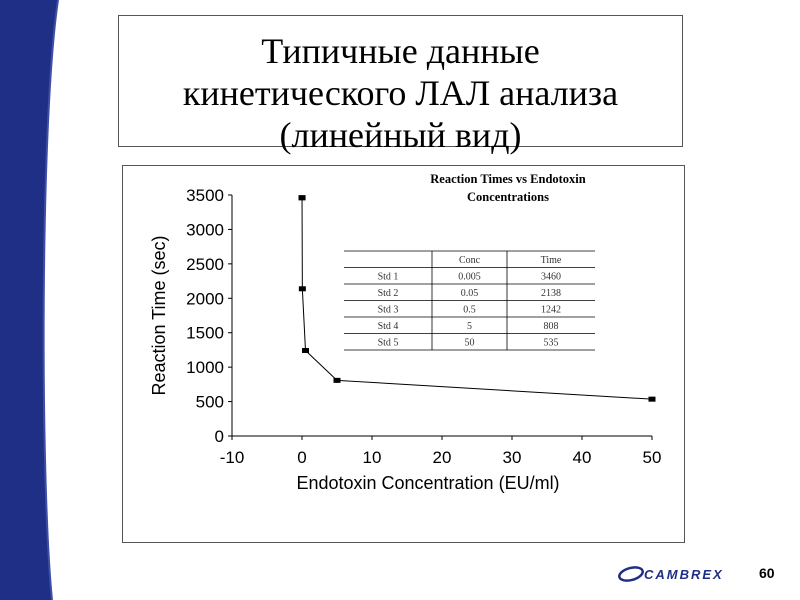 This screenshot has width=800, height=600. Describe the element at coordinates (205, 367) in the screenshot. I see `y-tick-label: 1000` at that location.